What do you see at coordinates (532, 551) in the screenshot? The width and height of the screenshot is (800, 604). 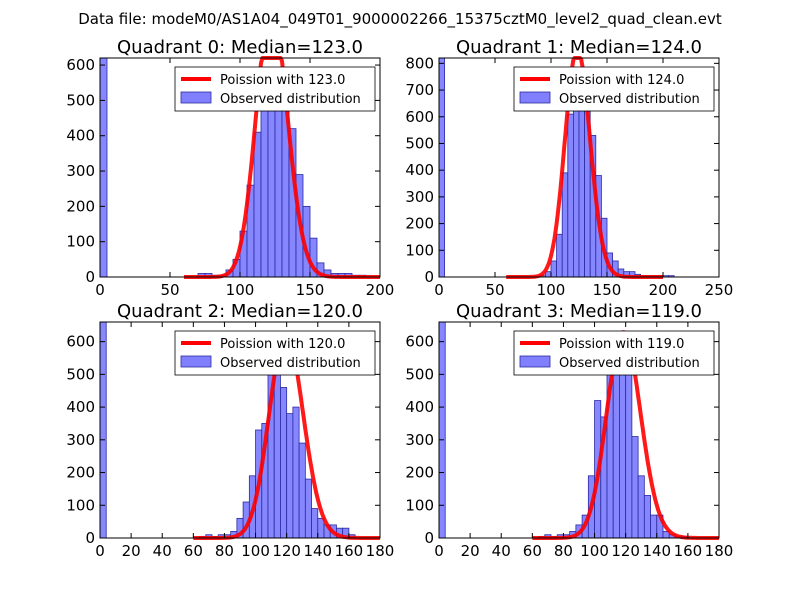 I see `x-tick-label: 60` at bounding box center [532, 551].